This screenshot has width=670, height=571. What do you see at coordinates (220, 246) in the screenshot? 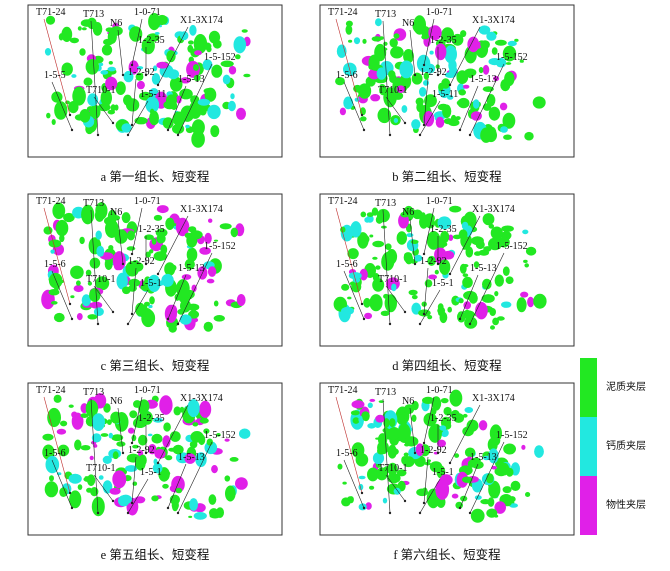
I see `well-label: 1-5-152` at bounding box center [220, 246].